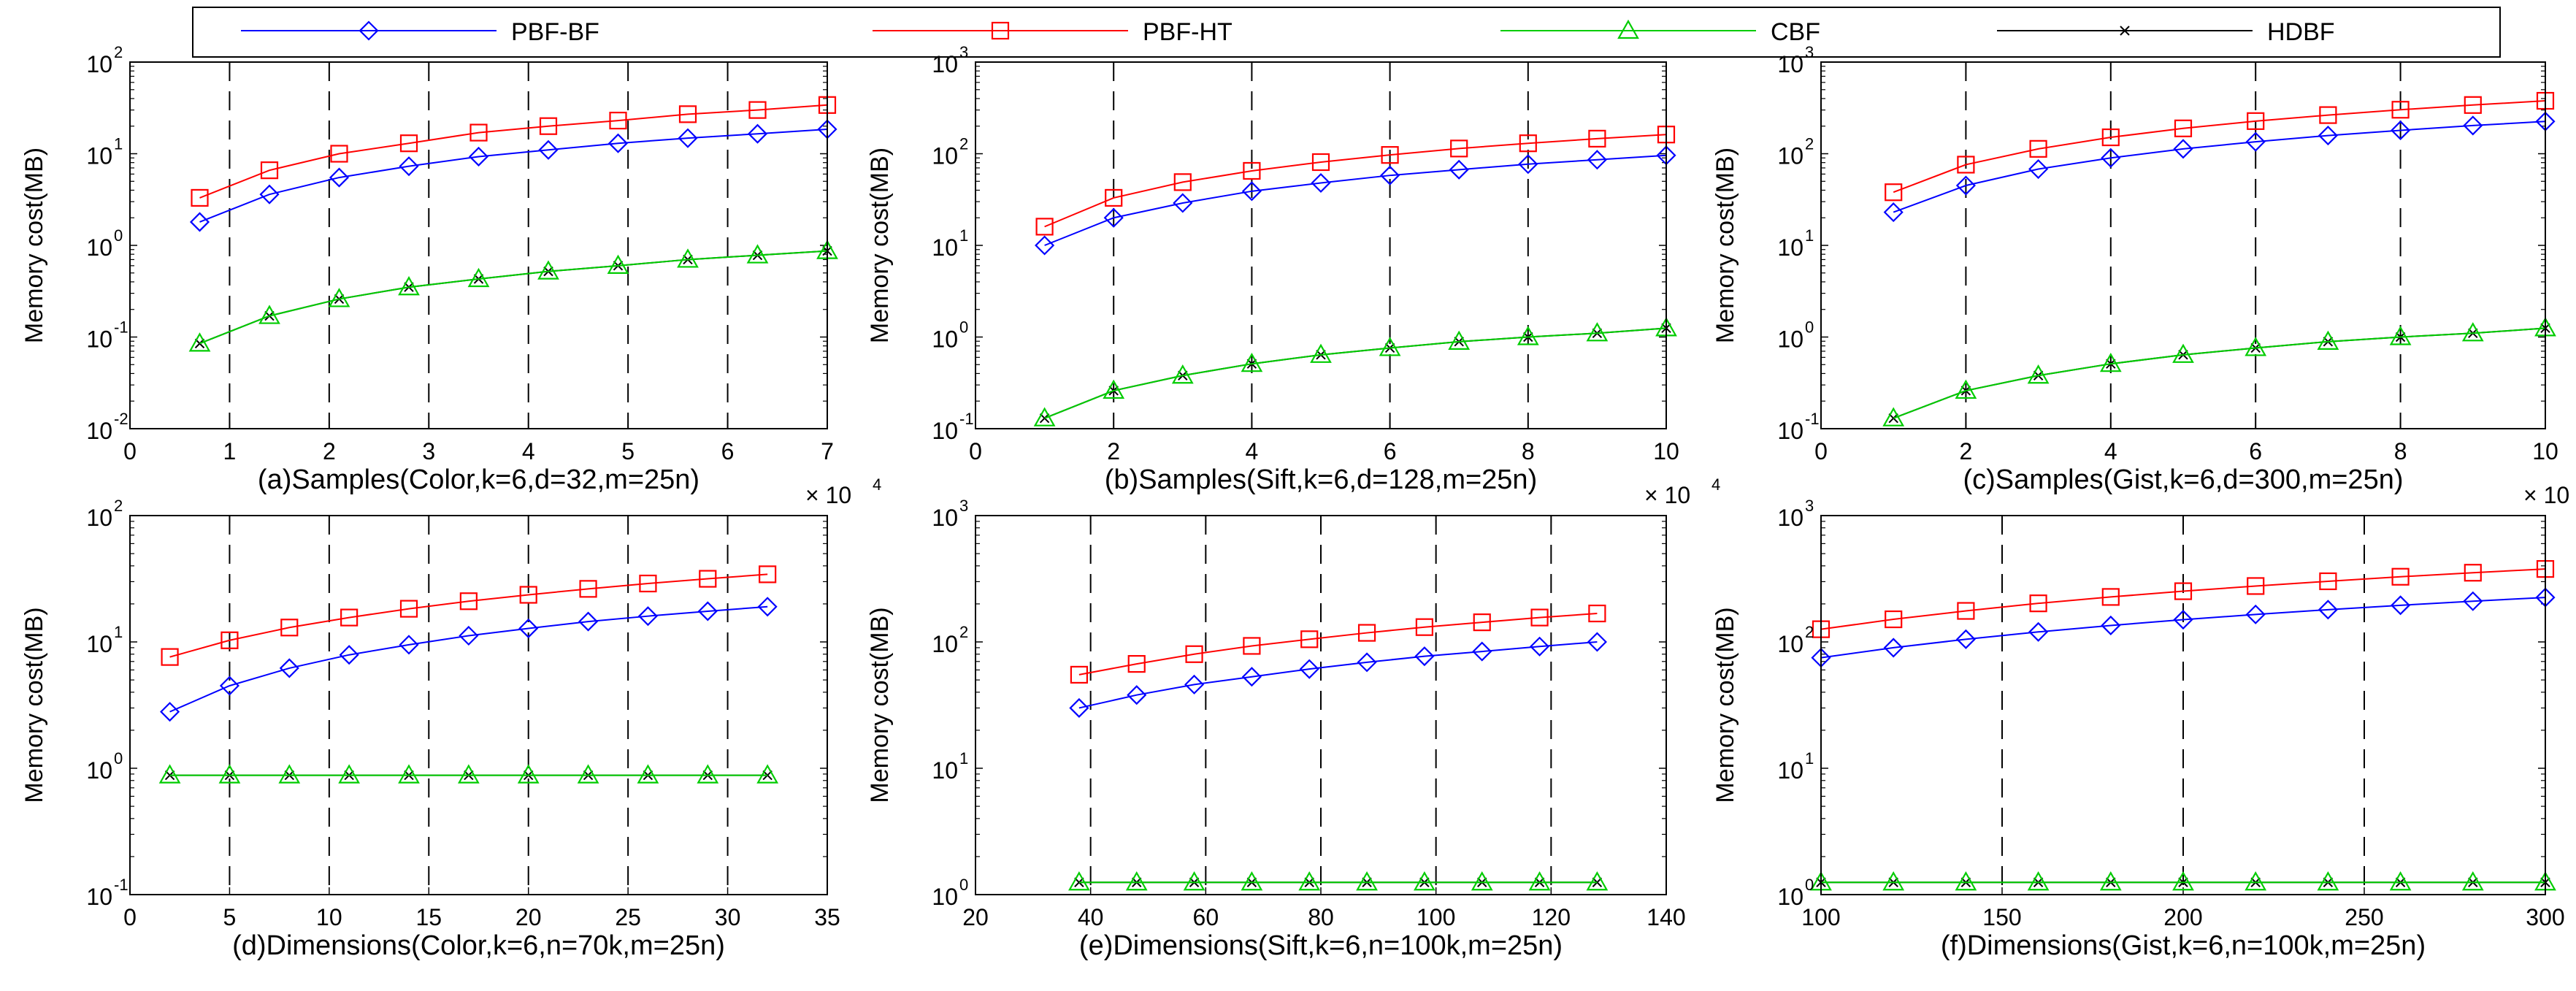  Describe the element at coordinates (429, 917) in the screenshot. I see `x-tick-label: 15` at that location.